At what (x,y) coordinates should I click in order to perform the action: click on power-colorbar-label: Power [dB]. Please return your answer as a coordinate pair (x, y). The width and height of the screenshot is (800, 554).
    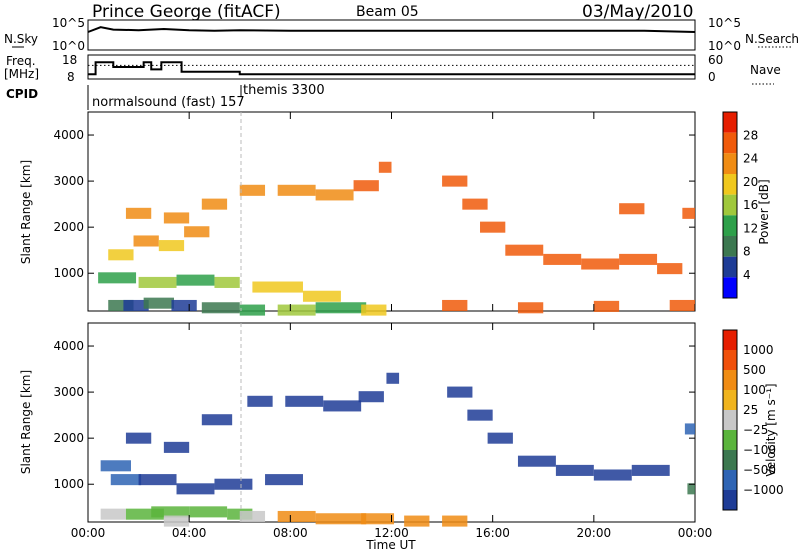
    Looking at the image, I should click on (764, 211).